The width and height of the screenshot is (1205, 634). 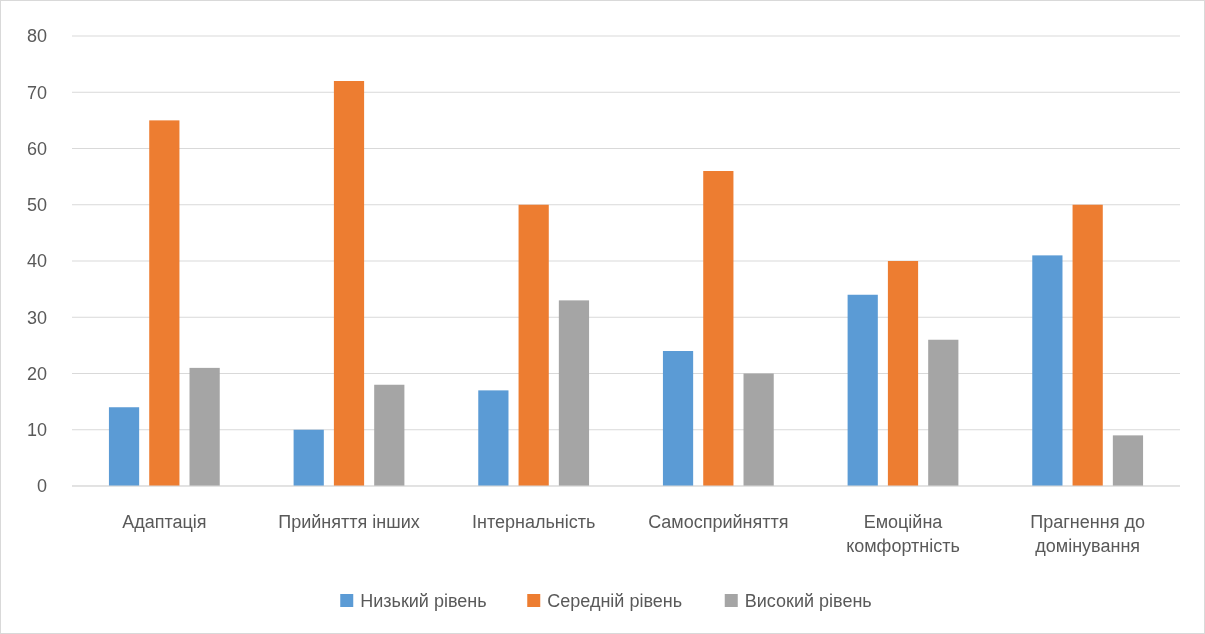 What do you see at coordinates (808, 601) in the screenshot?
I see `legend-label: Високий рівень` at bounding box center [808, 601].